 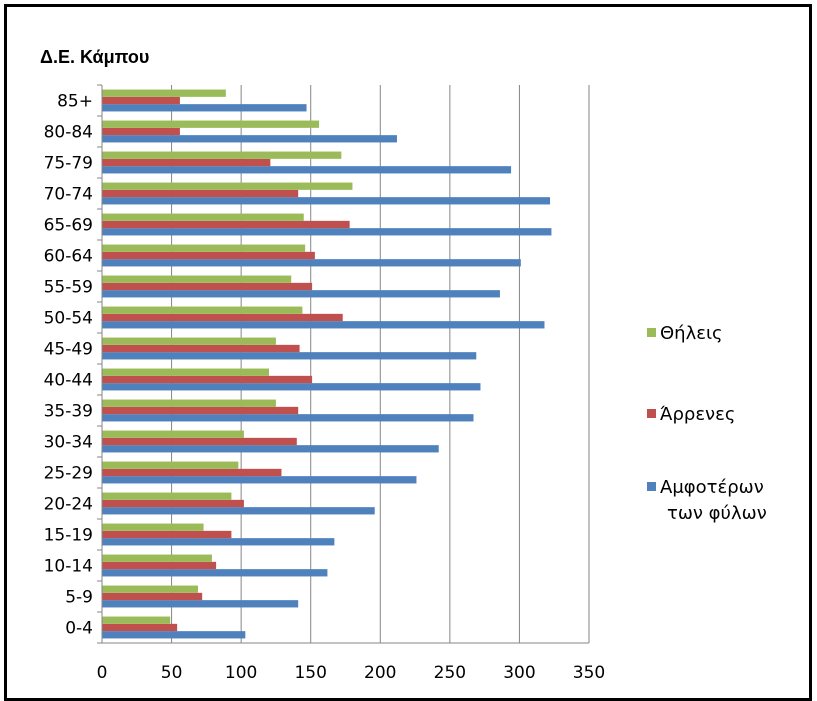 What do you see at coordinates (141, 100) in the screenshot?
I see `bar-85+-series-1` at bounding box center [141, 100].